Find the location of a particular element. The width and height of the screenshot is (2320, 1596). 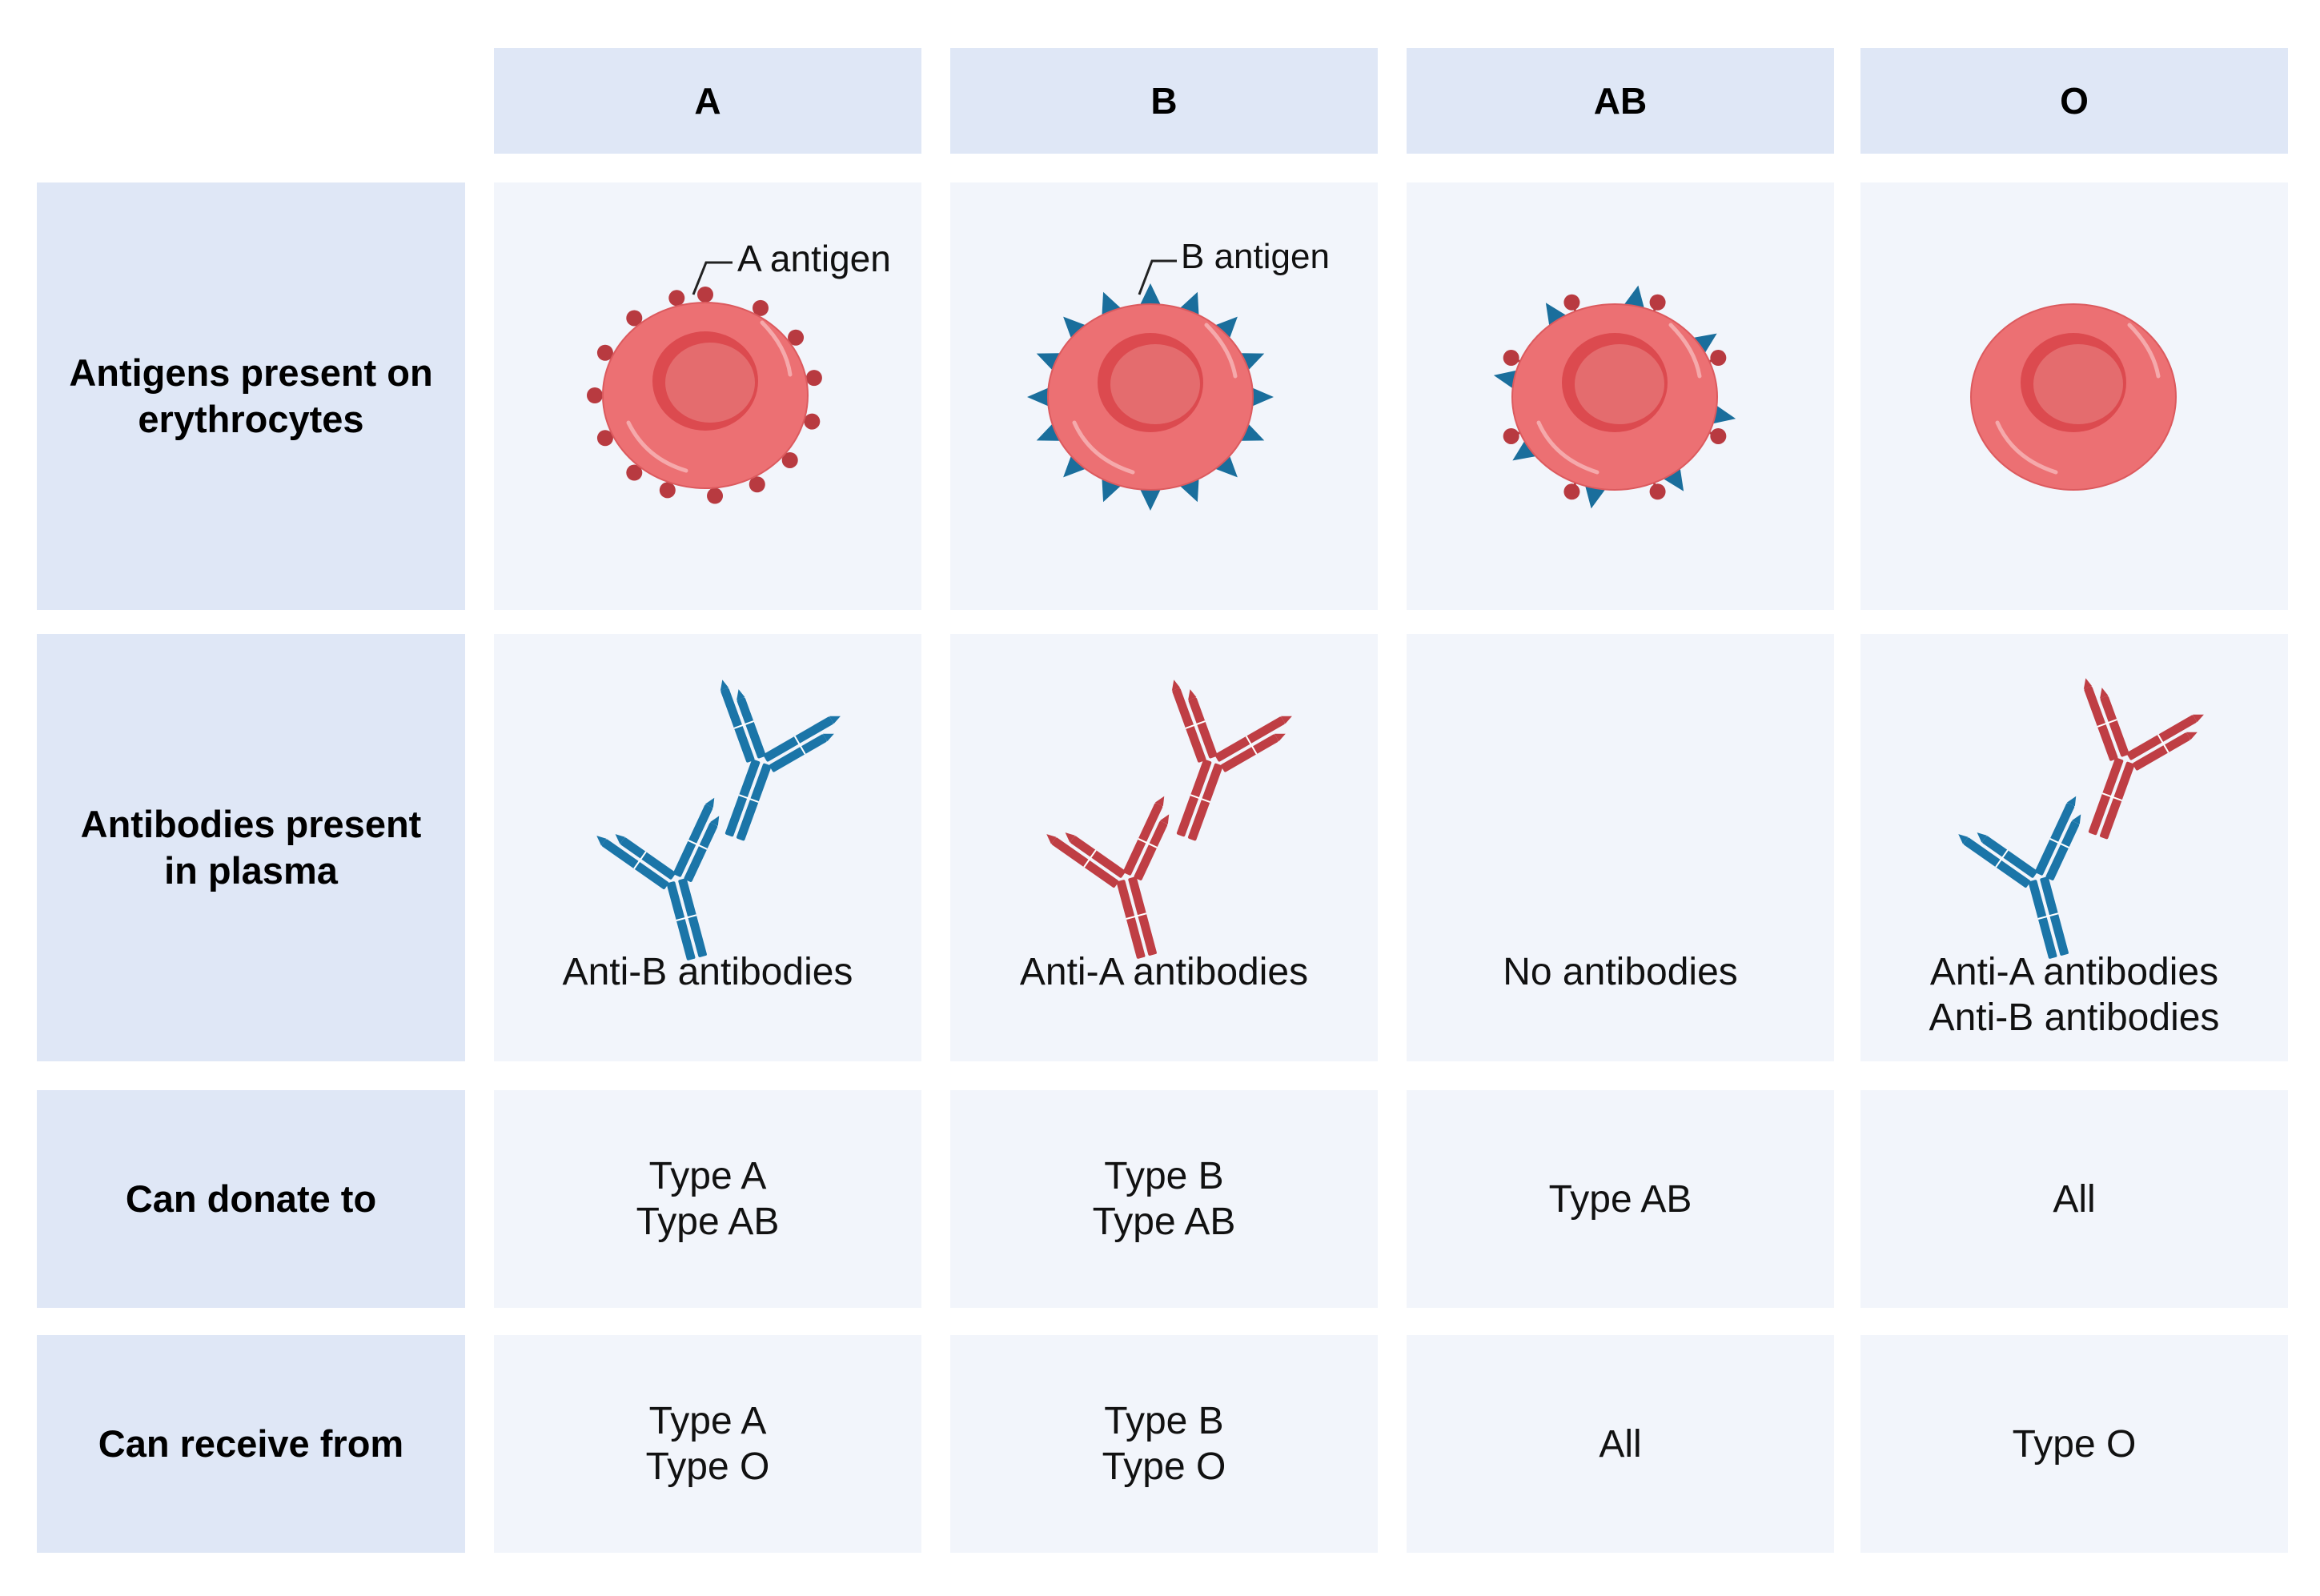

row-label-line: Can receive from is located at coordinates (251, 1443).